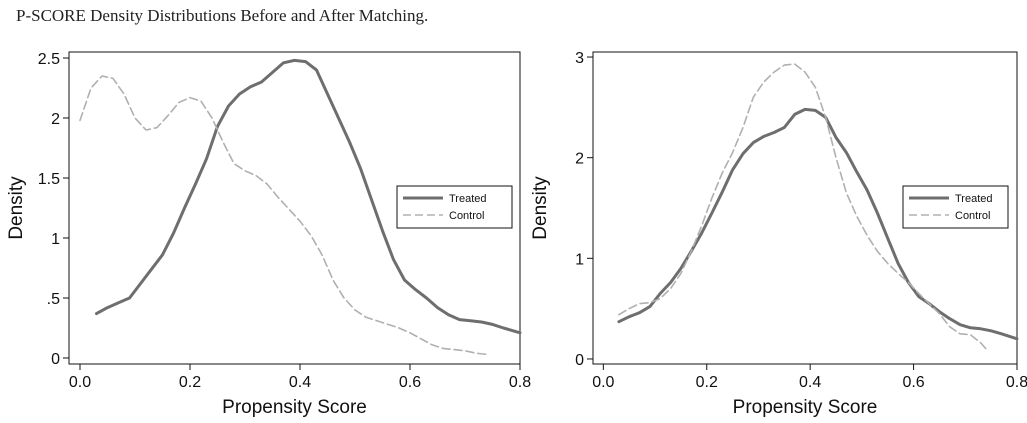 The image size is (1027, 423). Describe the element at coordinates (49, 179) in the screenshot. I see `y-tick-label: 1.5` at that location.